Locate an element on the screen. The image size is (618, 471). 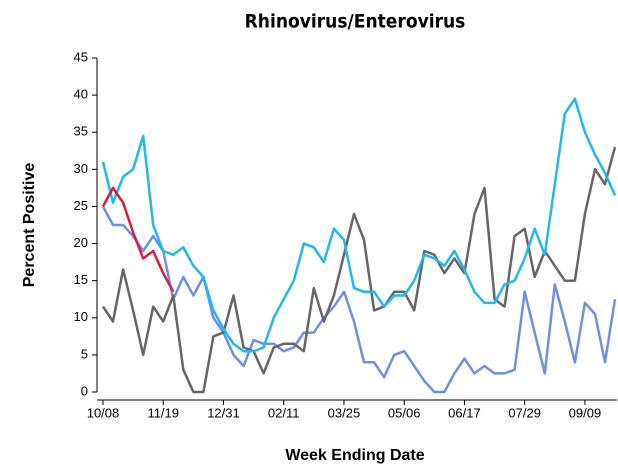
x-tick-label: 02/11 is located at coordinates (284, 412).